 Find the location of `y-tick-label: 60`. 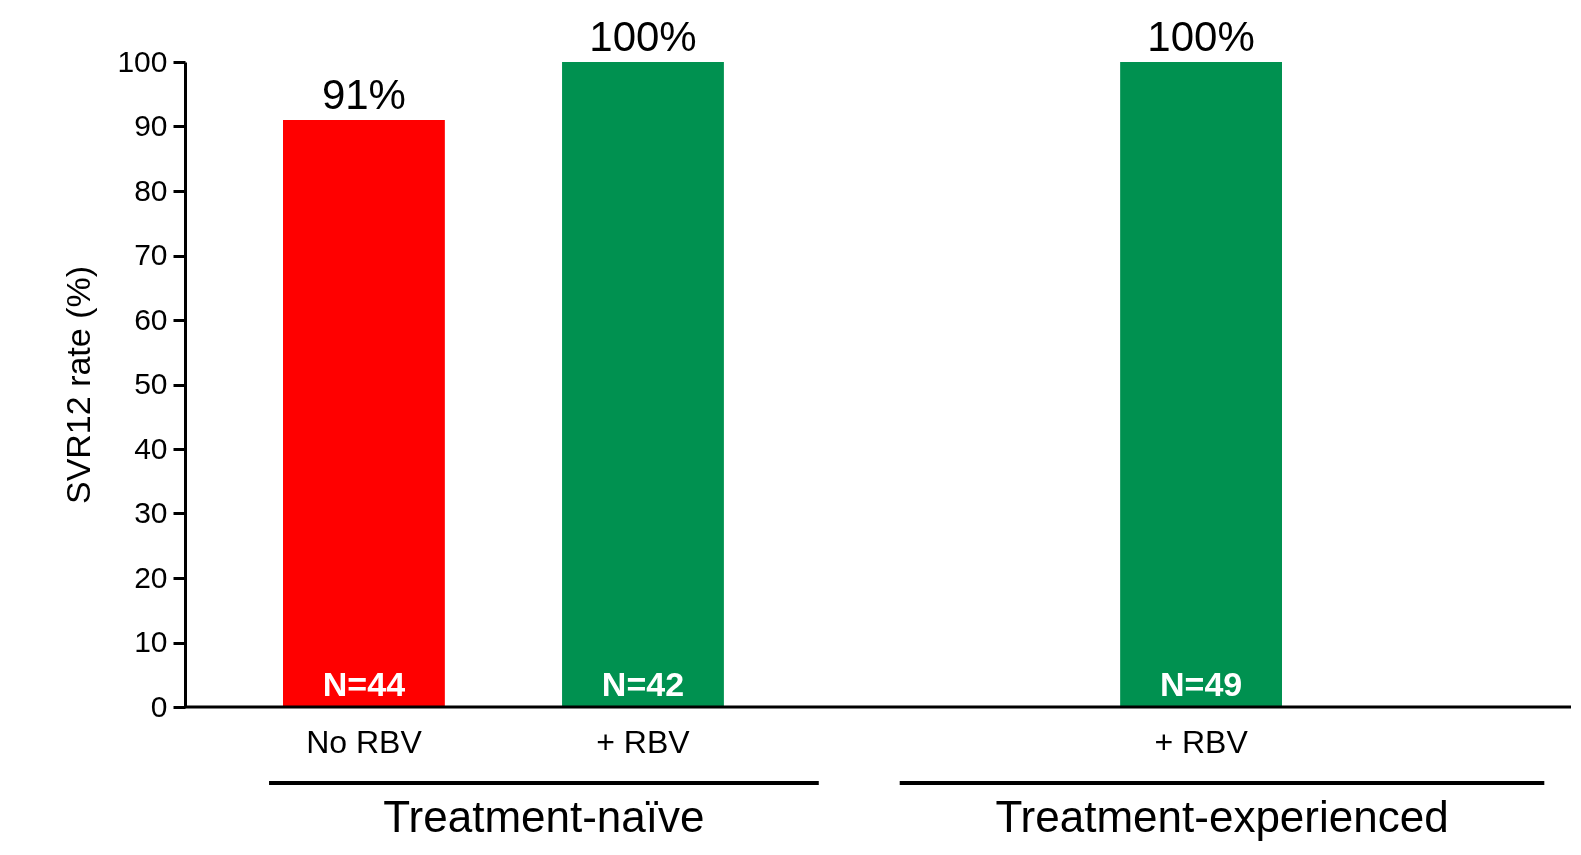

y-tick-label: 60 is located at coordinates (151, 319).